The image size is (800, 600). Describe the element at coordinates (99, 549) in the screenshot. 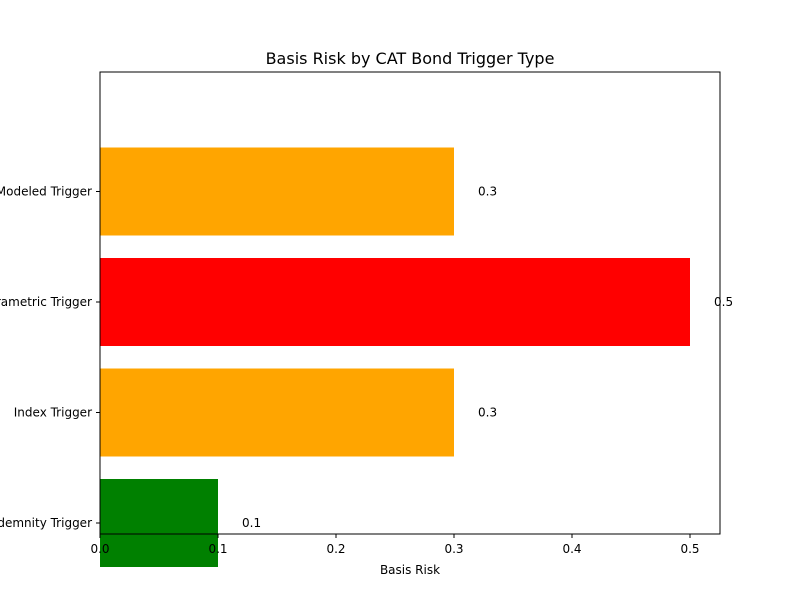

I see `x-tick-label: 0.0` at that location.